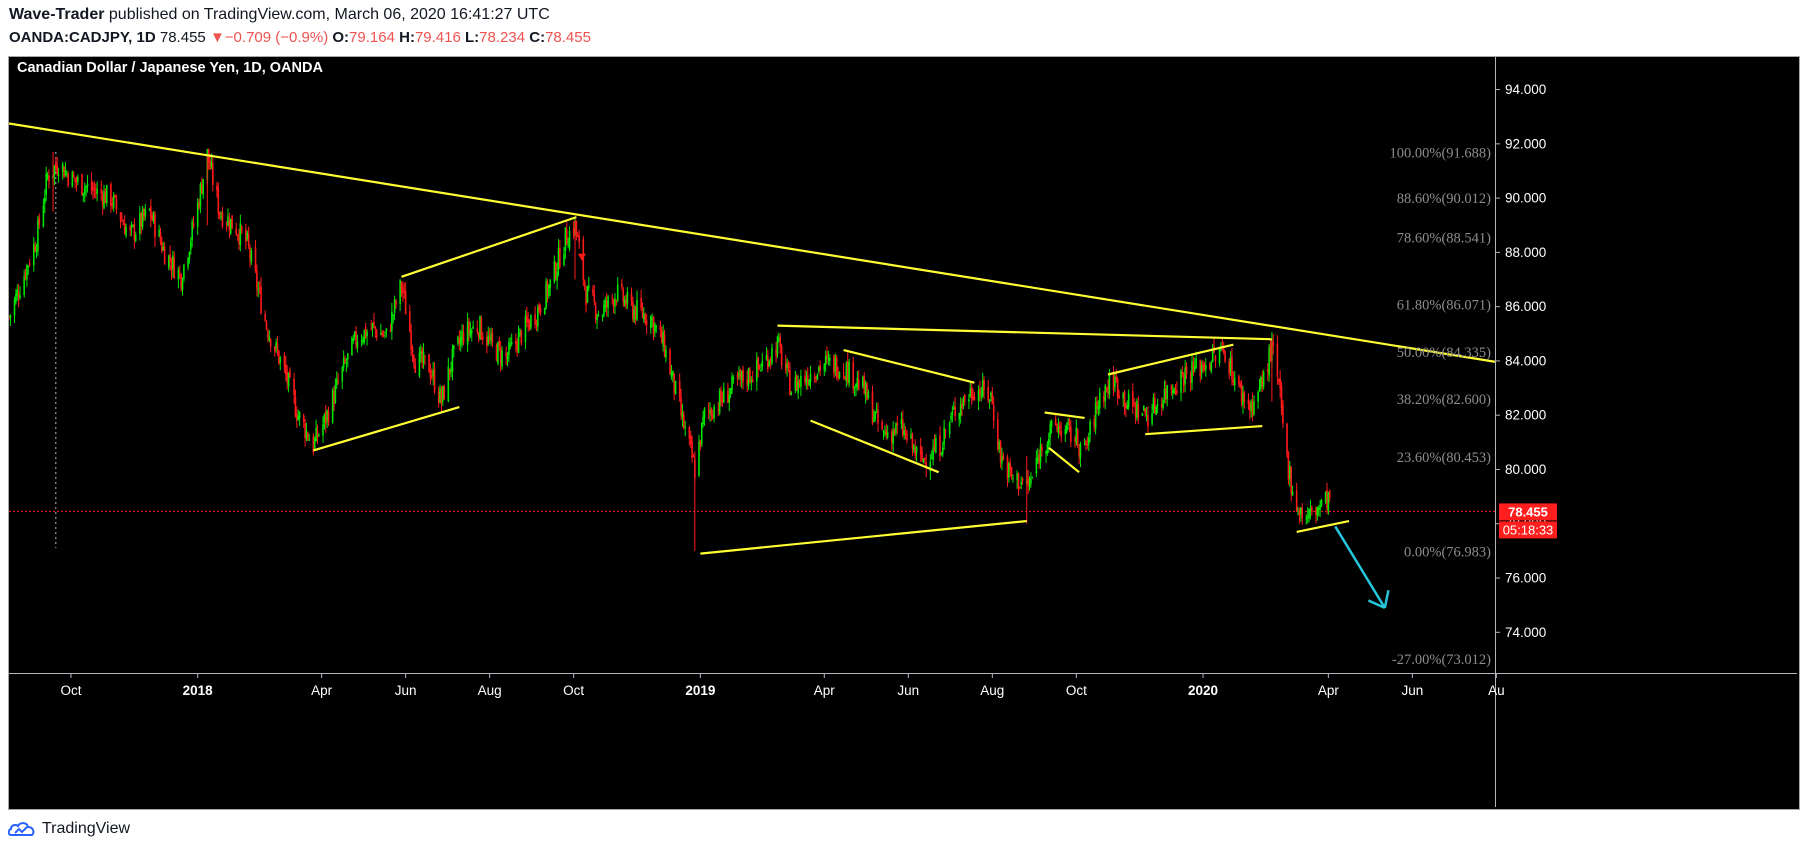  I want to click on author-name: Wave-Trader, so click(57, 14).